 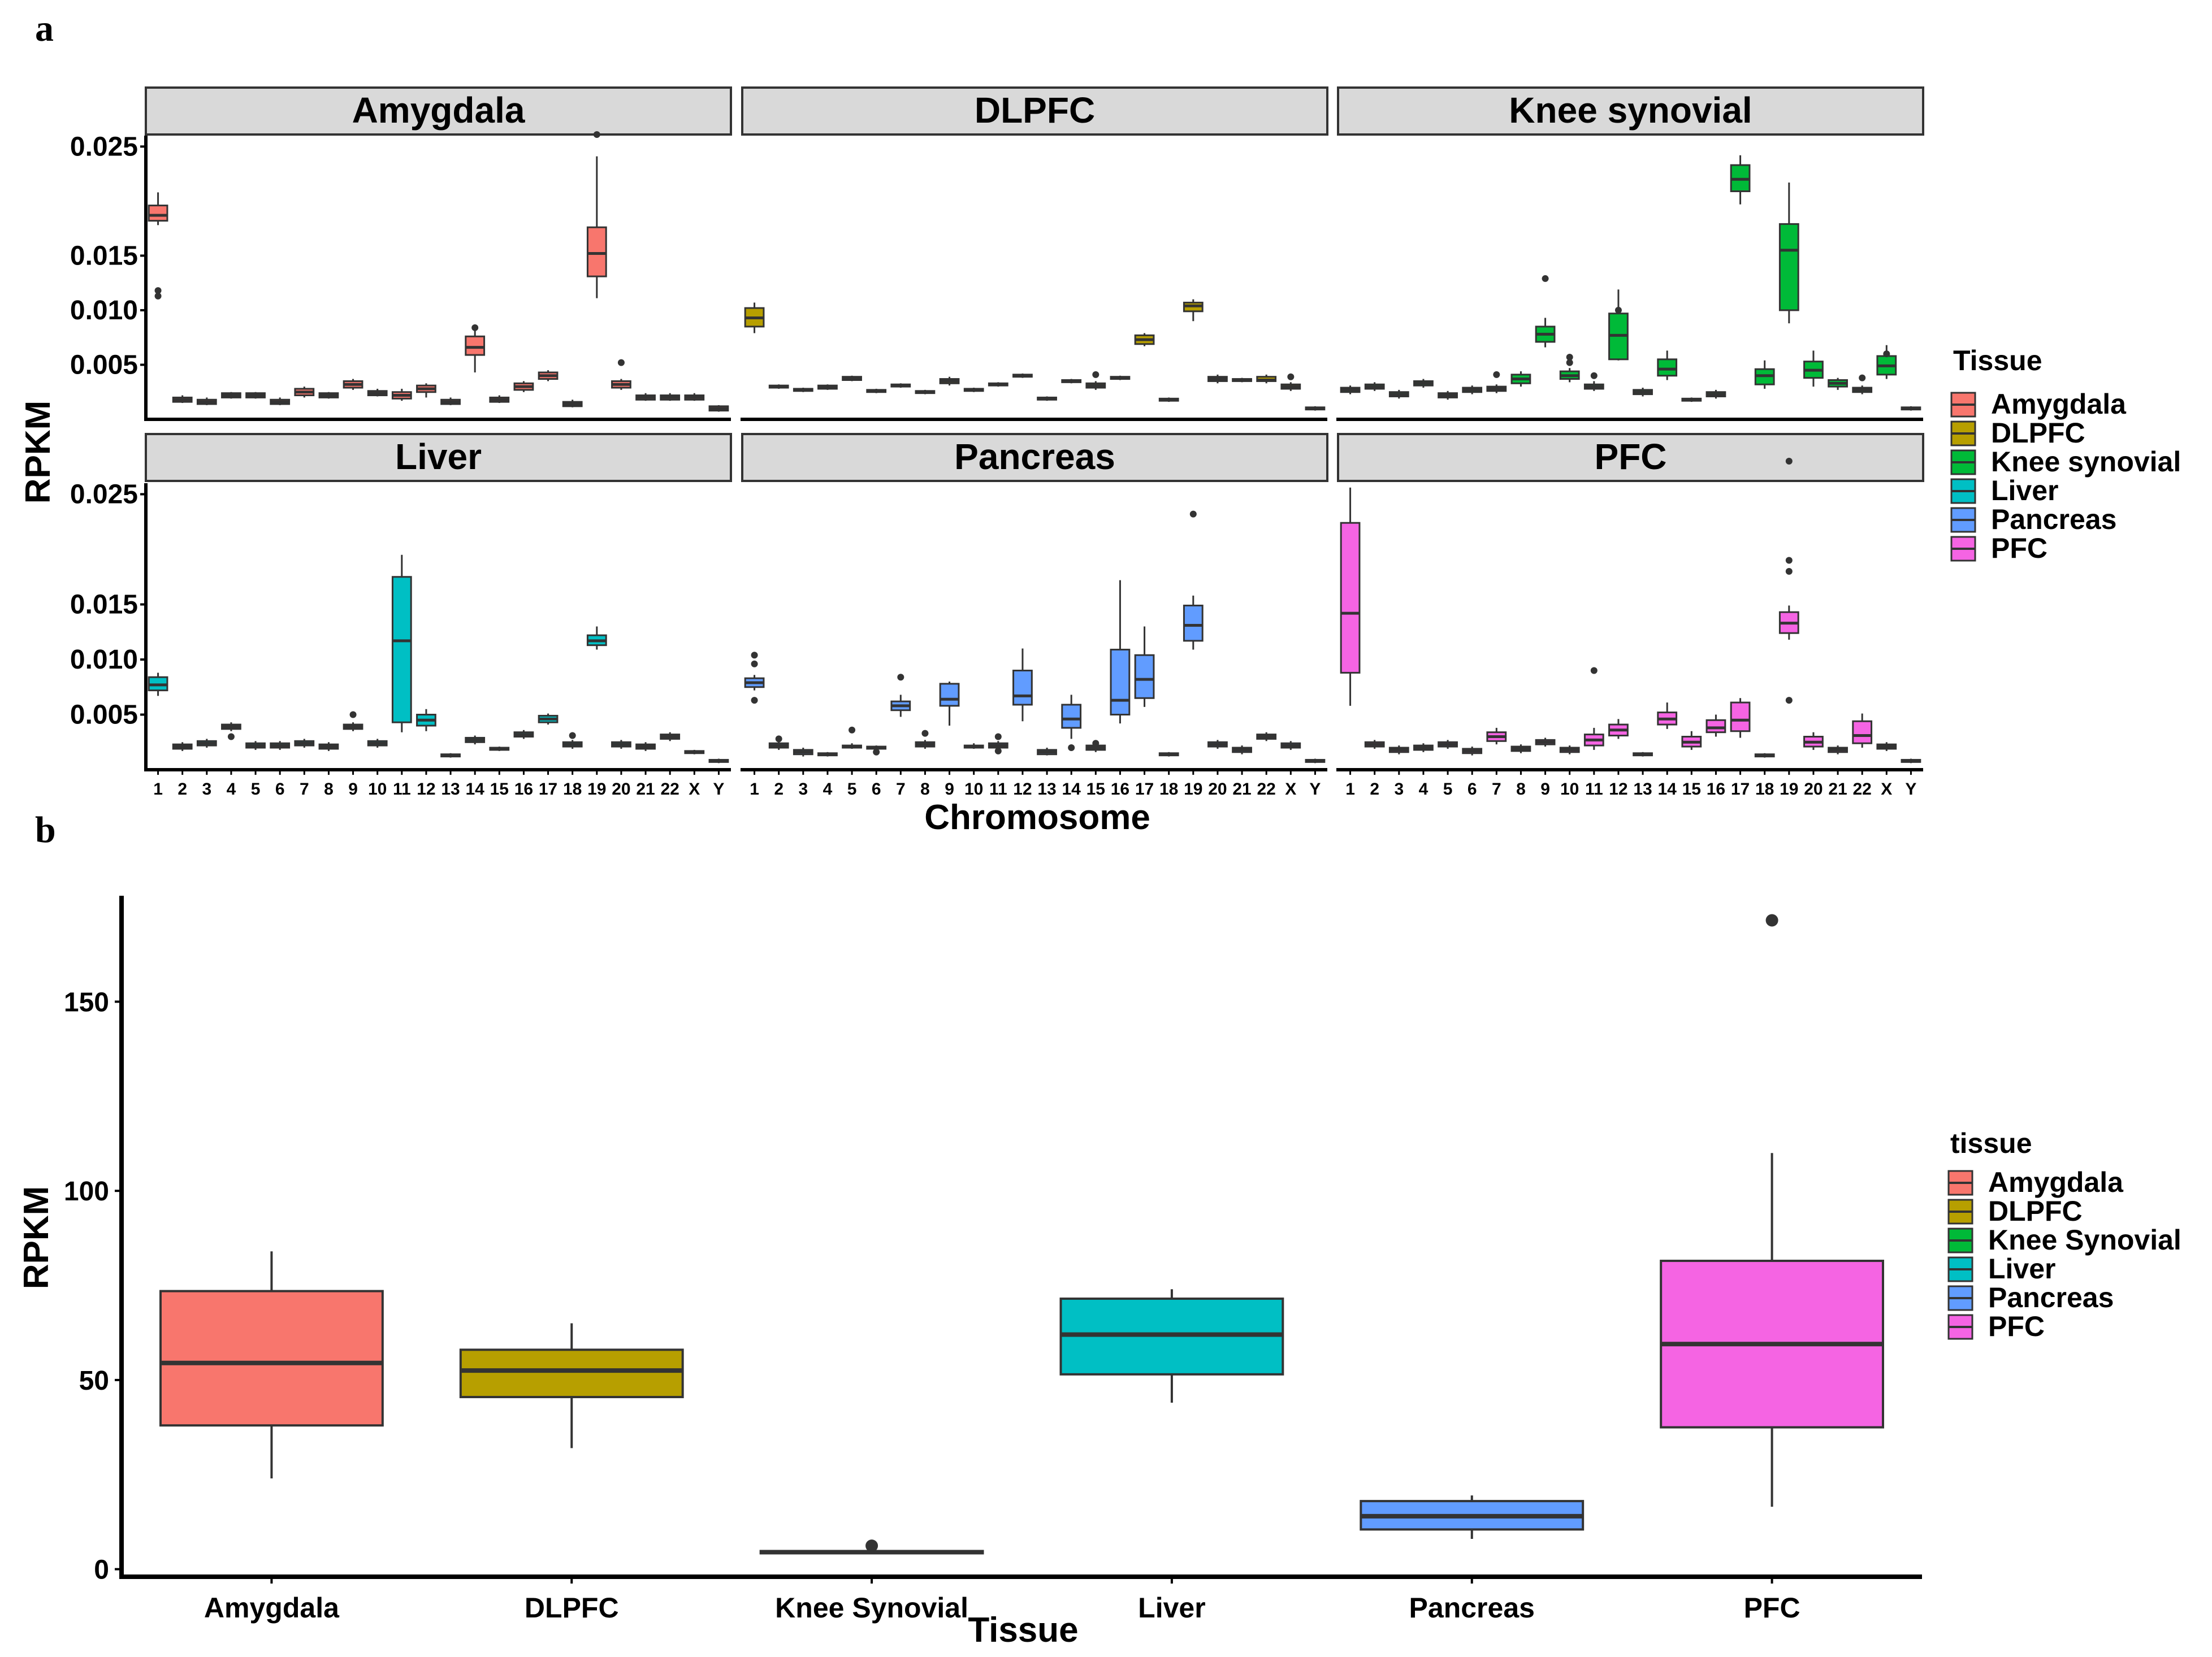 What do you see at coordinates (572, 1374) in the screenshot?
I see `panel-b-box` at bounding box center [572, 1374].